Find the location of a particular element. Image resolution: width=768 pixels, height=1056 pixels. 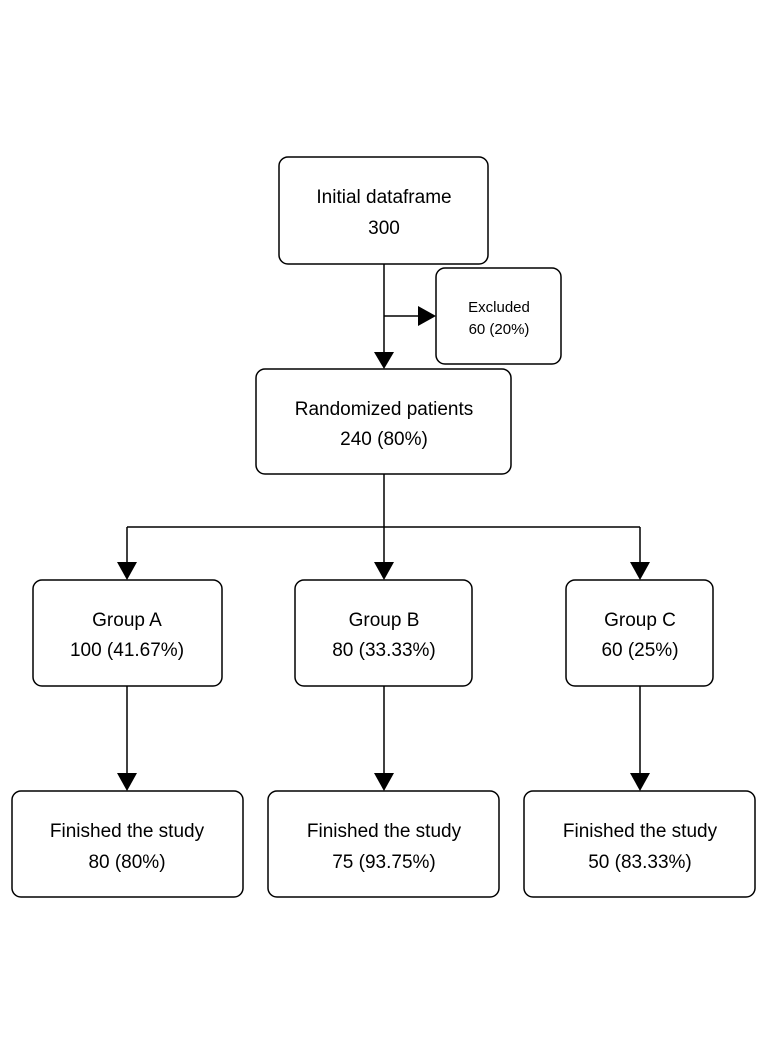

node-finished-b-value: 75 (93.75%) is located at coordinates (384, 862).